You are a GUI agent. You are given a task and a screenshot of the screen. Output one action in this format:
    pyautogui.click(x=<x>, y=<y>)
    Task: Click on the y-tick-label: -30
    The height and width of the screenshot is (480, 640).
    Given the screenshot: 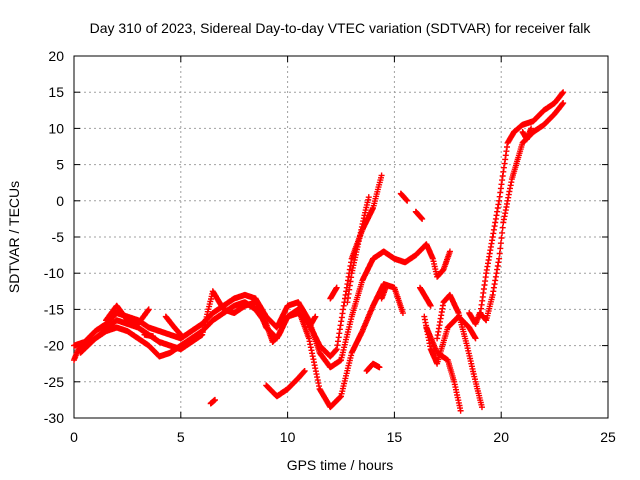 What is the action you would take?
    pyautogui.click(x=54, y=418)
    